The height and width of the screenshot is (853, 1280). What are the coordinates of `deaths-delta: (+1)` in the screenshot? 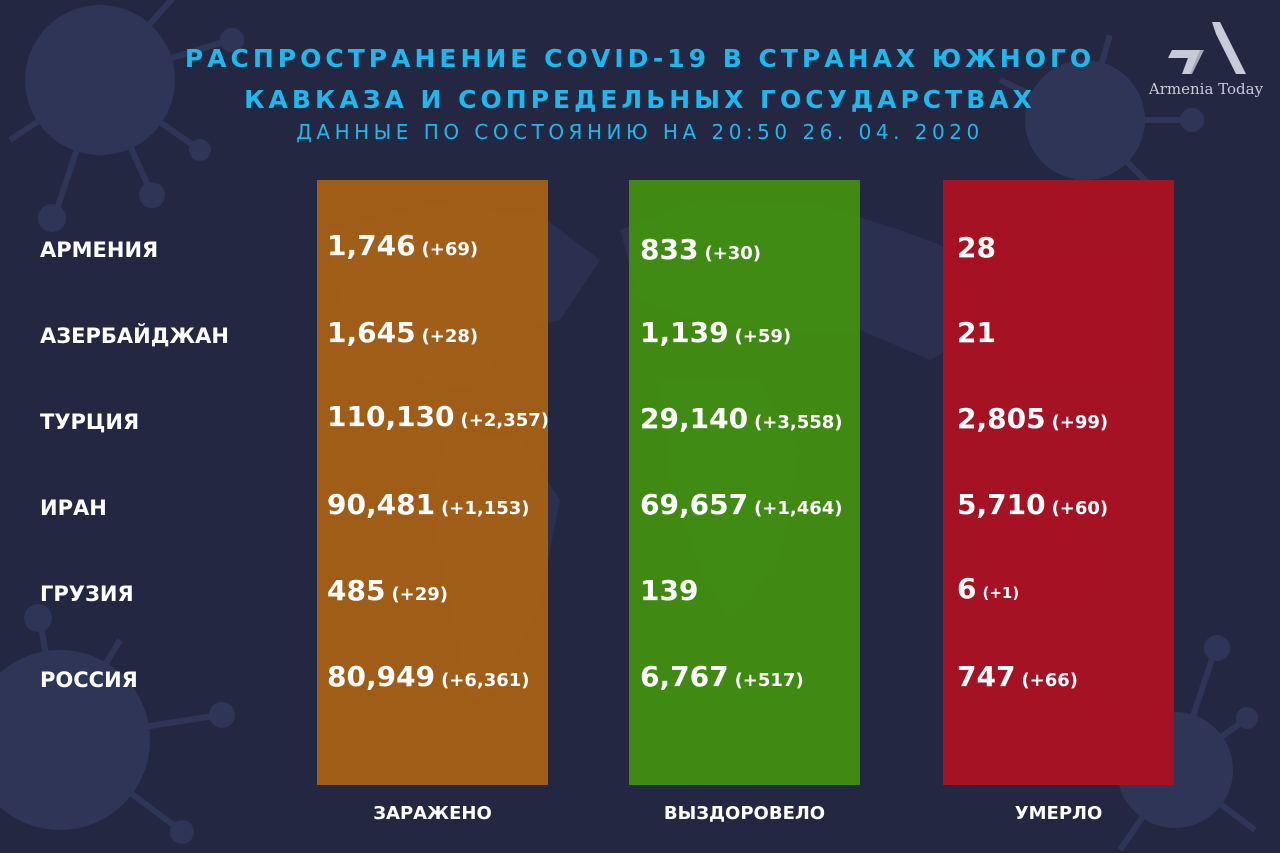 It's located at (1001, 593).